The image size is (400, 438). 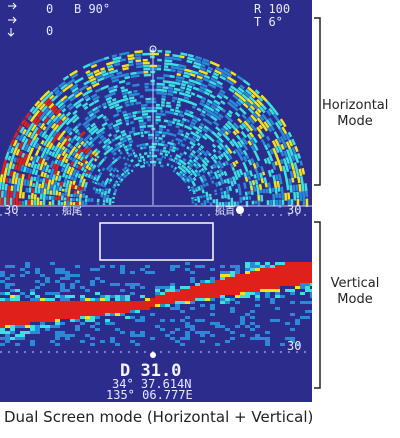 What do you see at coordinates (12, 20) in the screenshot?
I see `icon` at bounding box center [12, 20].